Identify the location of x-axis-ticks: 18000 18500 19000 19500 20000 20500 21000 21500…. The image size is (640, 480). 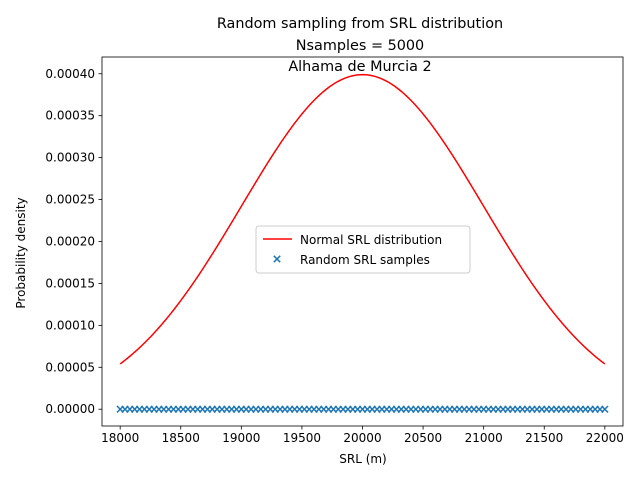
(362, 435).